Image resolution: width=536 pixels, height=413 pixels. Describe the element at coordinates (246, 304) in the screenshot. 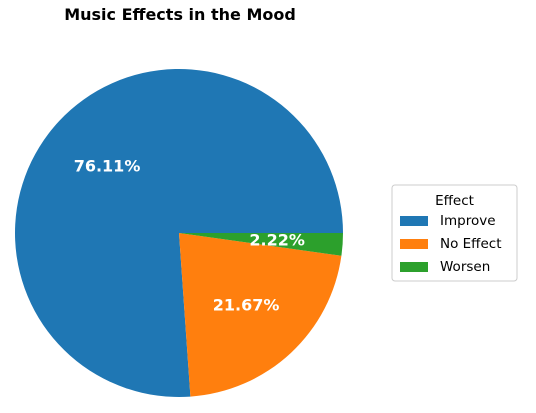

I see `pie-label-no-effect: 21.67%` at that location.